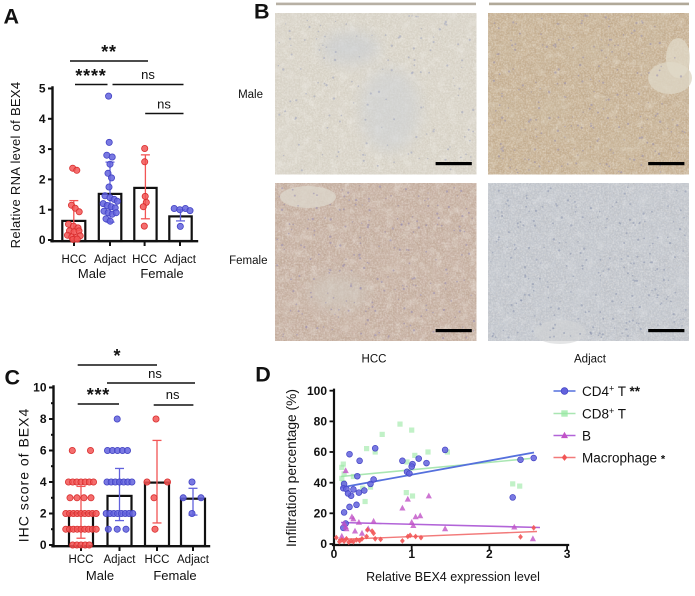 The width and height of the screenshot is (695, 596). What do you see at coordinates (15, 165) in the screenshot?
I see `svg-text: Relative RNA level of BEX4` at bounding box center [15, 165].